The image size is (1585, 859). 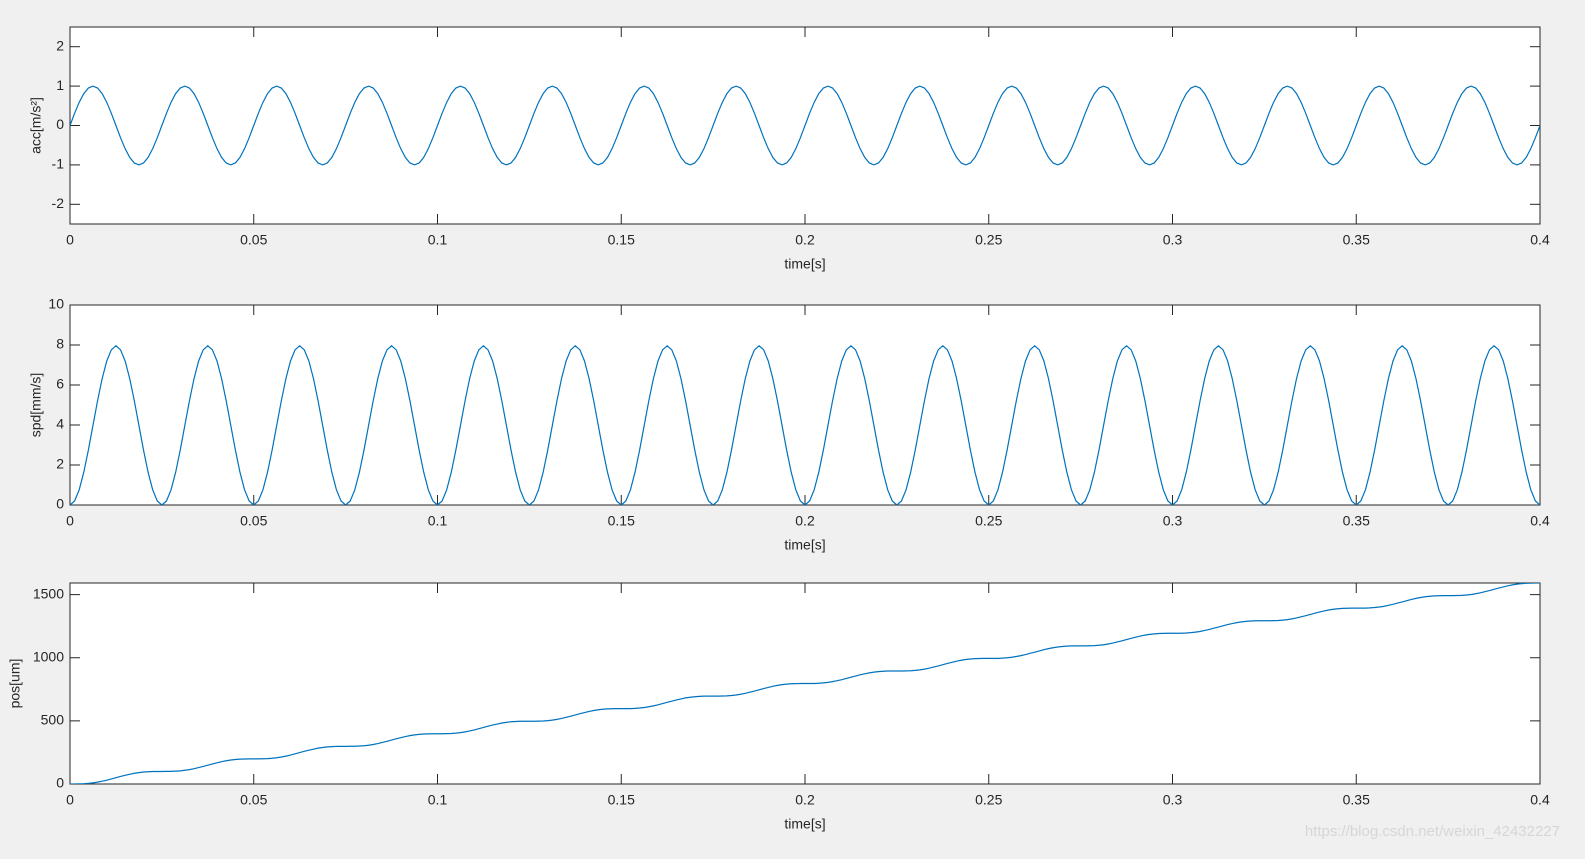 I want to click on y-tick-label: 1, so click(x=60, y=85).